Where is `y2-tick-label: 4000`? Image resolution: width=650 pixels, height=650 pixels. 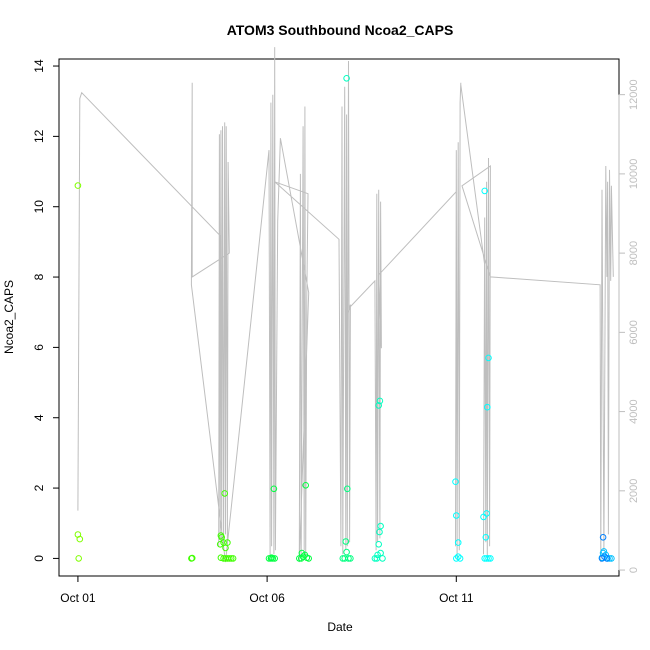 y2-tick-label: 4000 is located at coordinates (634, 411).